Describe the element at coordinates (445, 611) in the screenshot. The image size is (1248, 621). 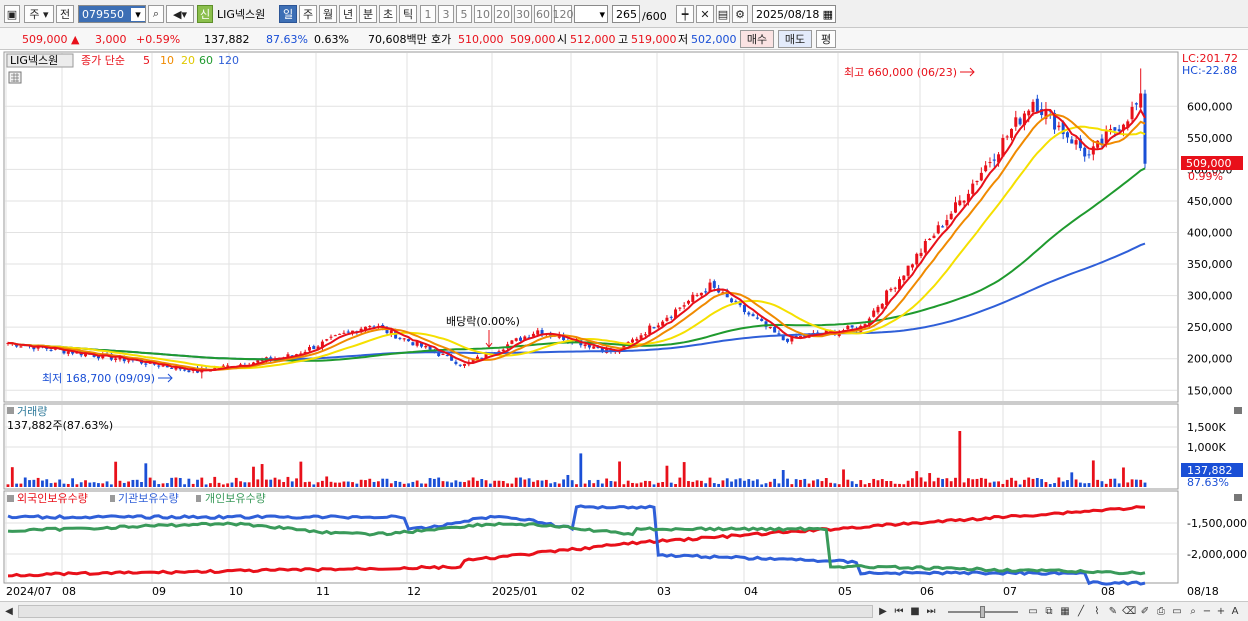
I see `scroll-track` at that location.